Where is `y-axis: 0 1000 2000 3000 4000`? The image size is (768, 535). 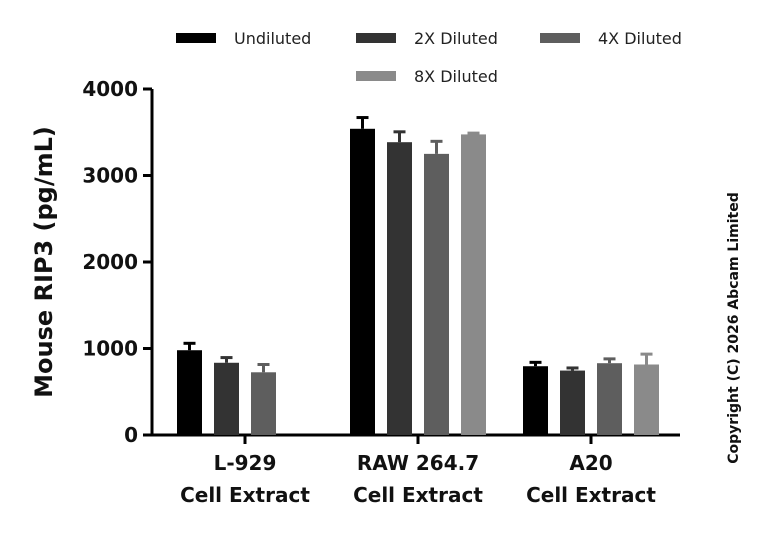
y-axis: 0 1000 2000 3000 4000 is located at coordinates (118, 262).